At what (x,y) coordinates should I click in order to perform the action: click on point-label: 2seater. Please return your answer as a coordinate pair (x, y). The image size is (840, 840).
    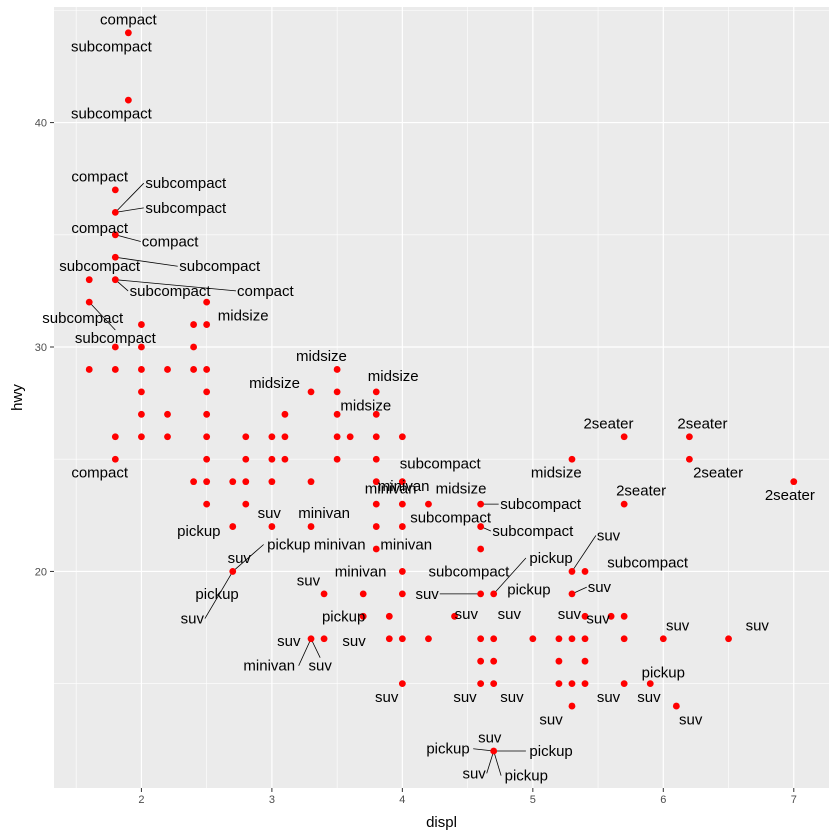
    Looking at the image, I should click on (608, 423).